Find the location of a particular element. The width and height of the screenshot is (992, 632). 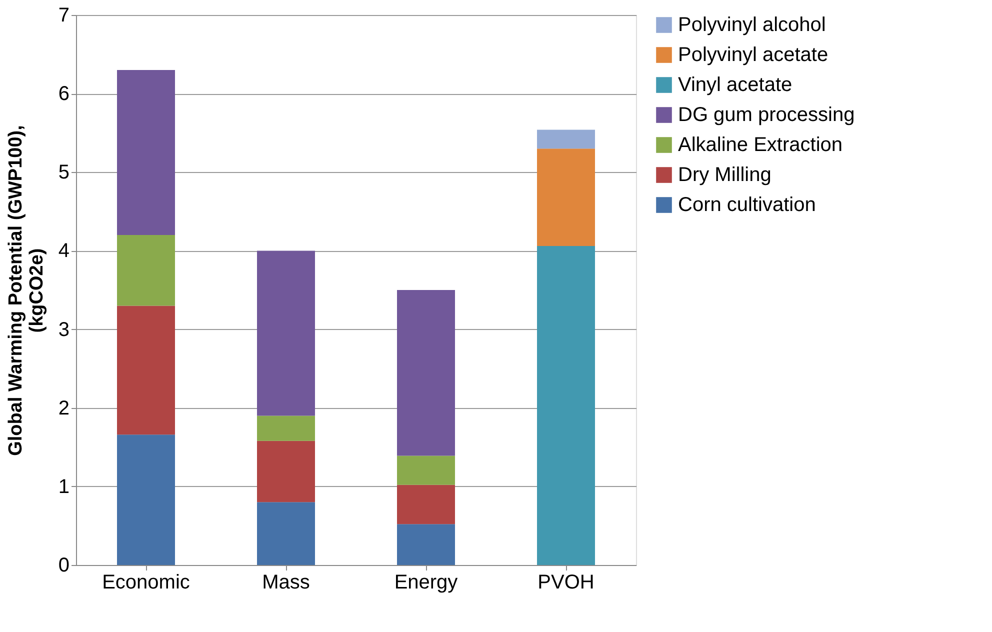

legend-label: Polyvinyl acetate is located at coordinates (753, 55).